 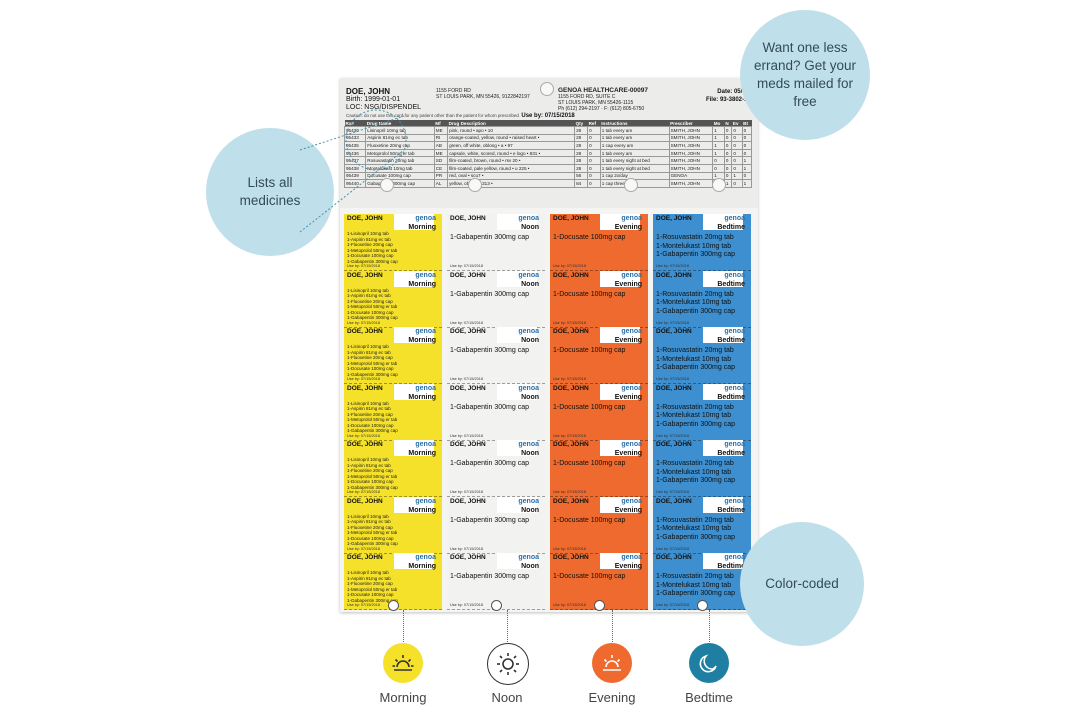 I want to click on moon-icon, so click(x=709, y=663).